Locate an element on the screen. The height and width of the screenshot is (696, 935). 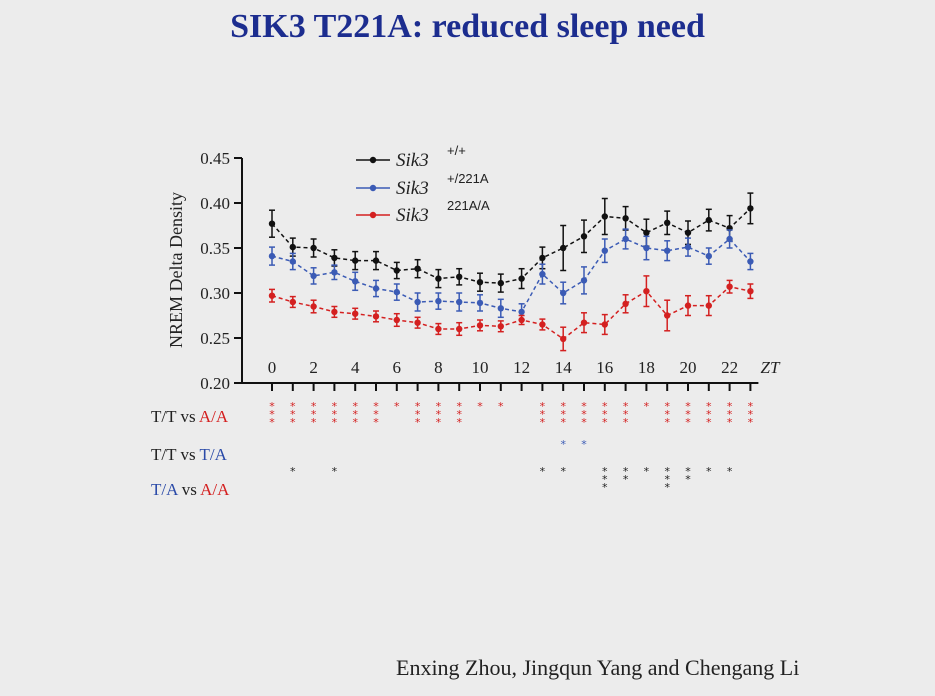
y-tick-label: 0.20 is located at coordinates (215, 383).